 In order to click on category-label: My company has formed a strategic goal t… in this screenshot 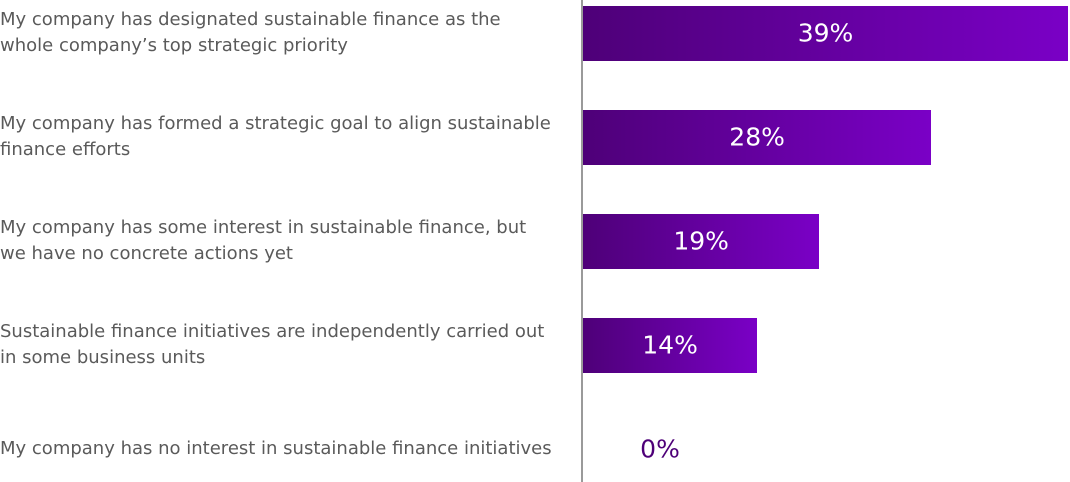, I will do `click(275, 136)`.